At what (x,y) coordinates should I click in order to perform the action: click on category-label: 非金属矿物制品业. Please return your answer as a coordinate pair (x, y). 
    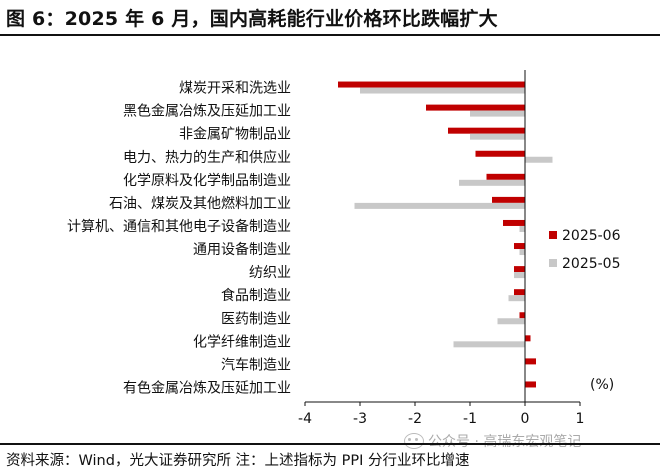
    Looking at the image, I should click on (235, 135).